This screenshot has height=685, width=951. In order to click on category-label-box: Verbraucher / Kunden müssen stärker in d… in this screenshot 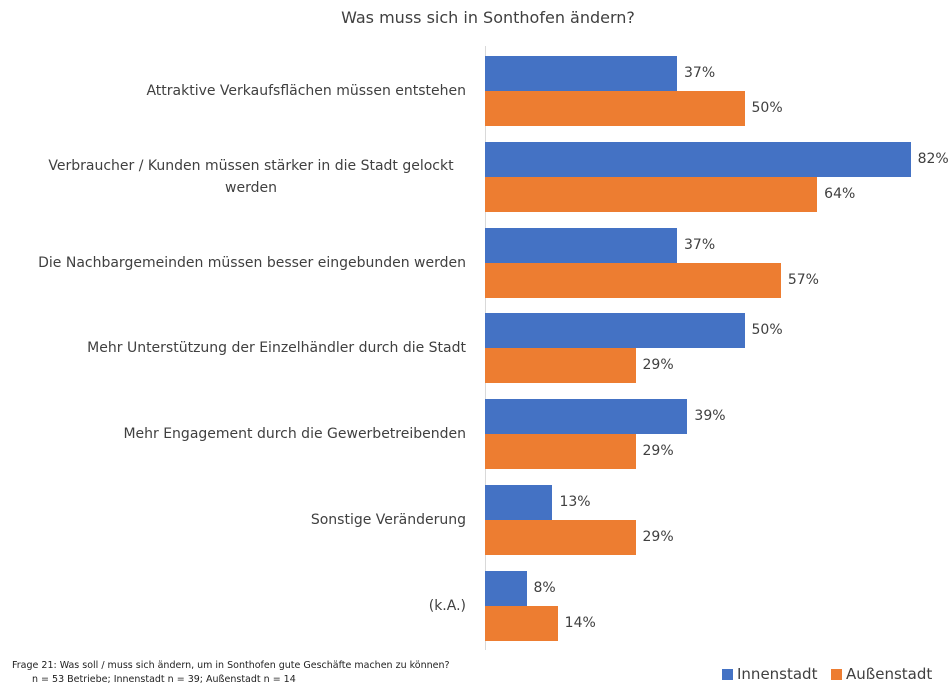, I will do `click(233, 177)`.